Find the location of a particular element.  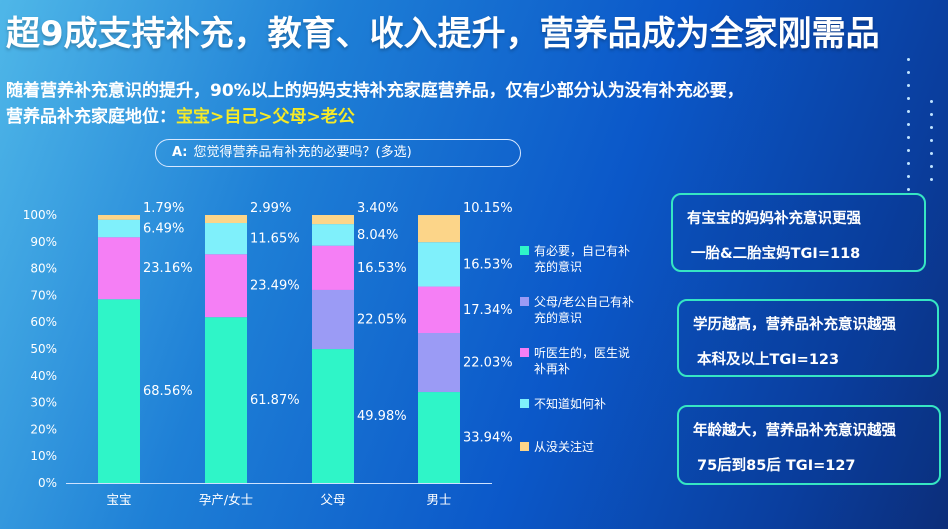

data-label: 10.15% is located at coordinates (488, 208).